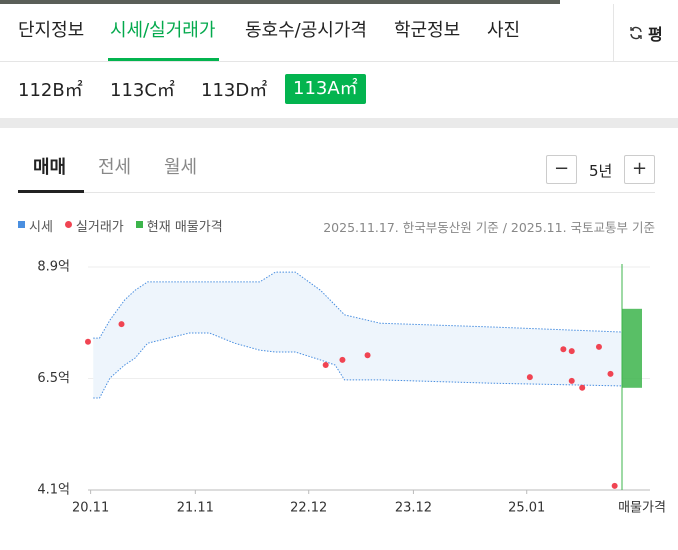  Describe the element at coordinates (655, 34) in the screenshot. I see `unit-label: 평` at that location.